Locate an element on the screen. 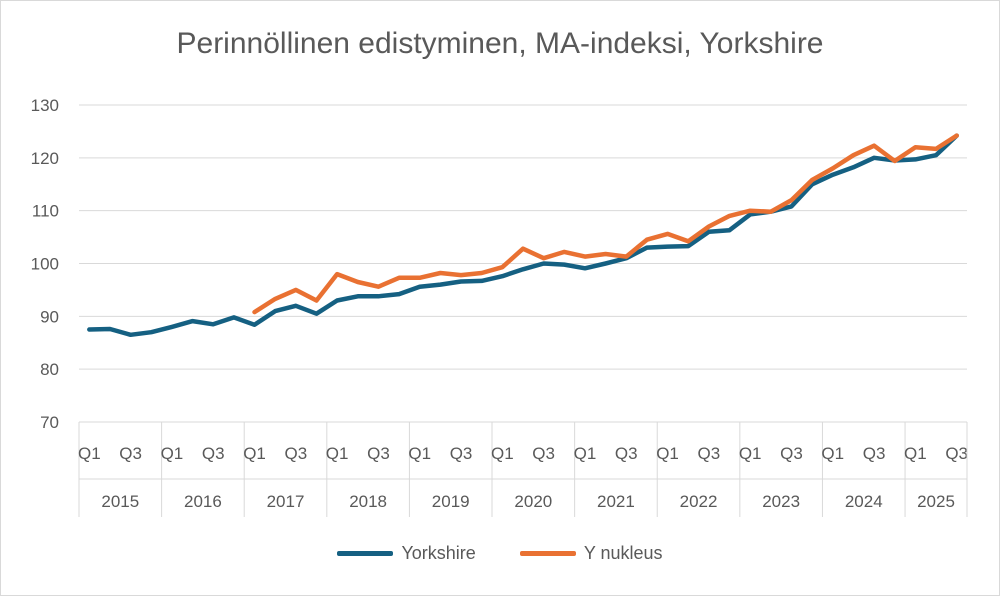 The width and height of the screenshot is (1000, 596). x-year-label-2018: 2018 is located at coordinates (368, 501).